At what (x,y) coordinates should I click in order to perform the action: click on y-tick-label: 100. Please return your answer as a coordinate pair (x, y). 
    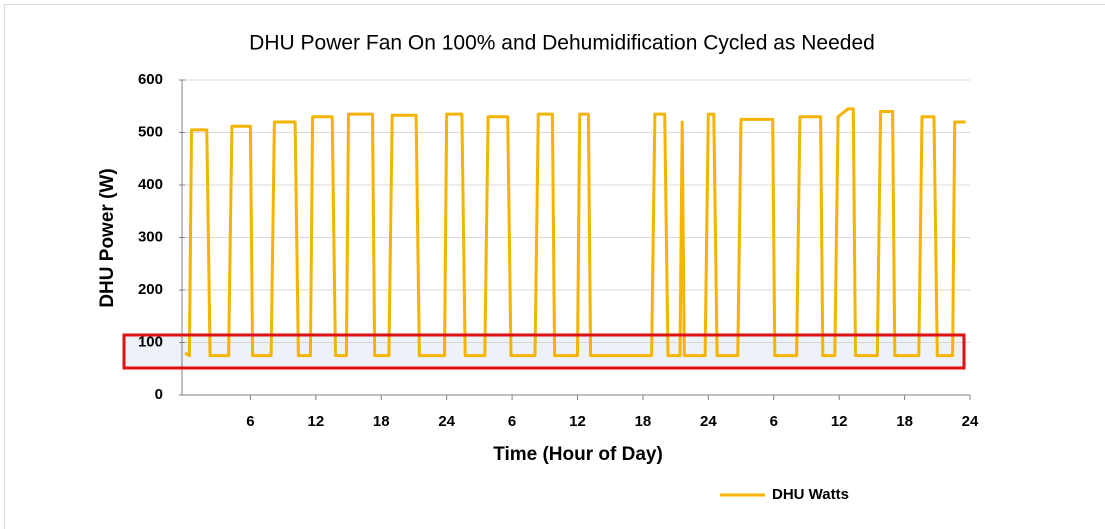
    Looking at the image, I should click on (150, 341).